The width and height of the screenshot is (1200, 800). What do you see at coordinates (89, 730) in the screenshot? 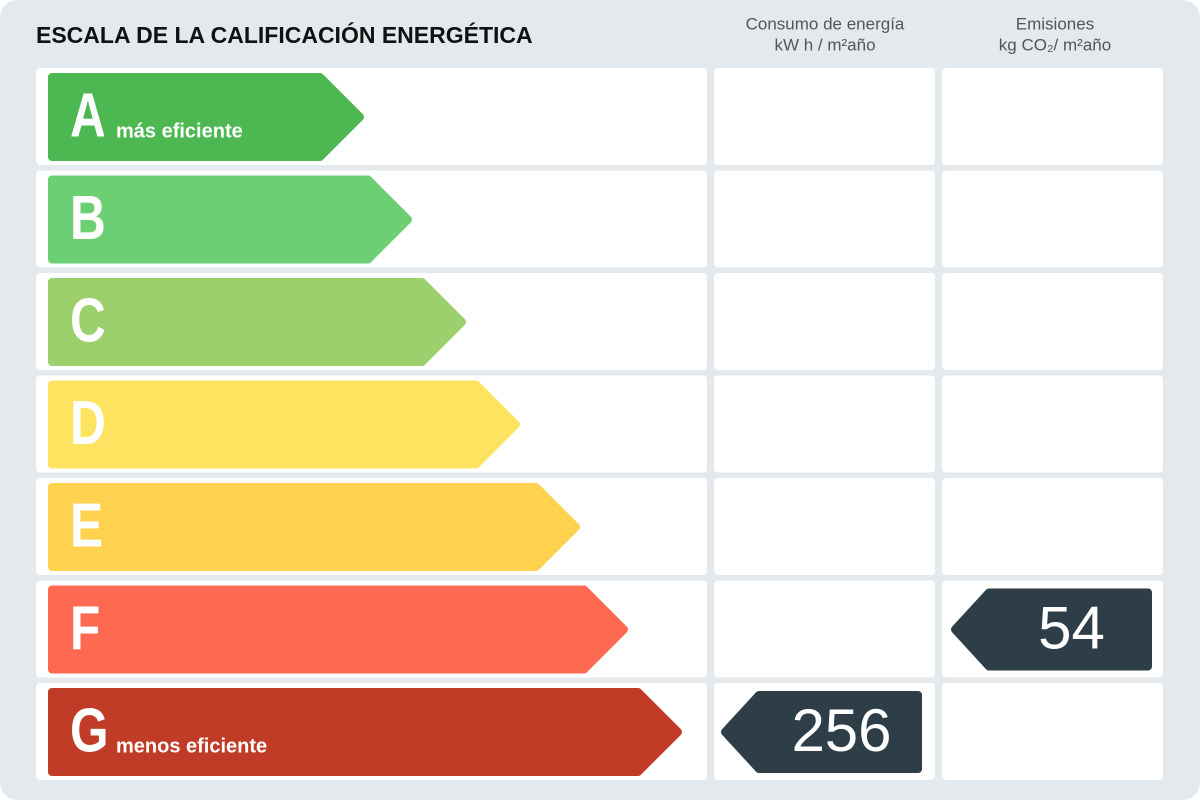
I see `rating-letter: G` at bounding box center [89, 730].